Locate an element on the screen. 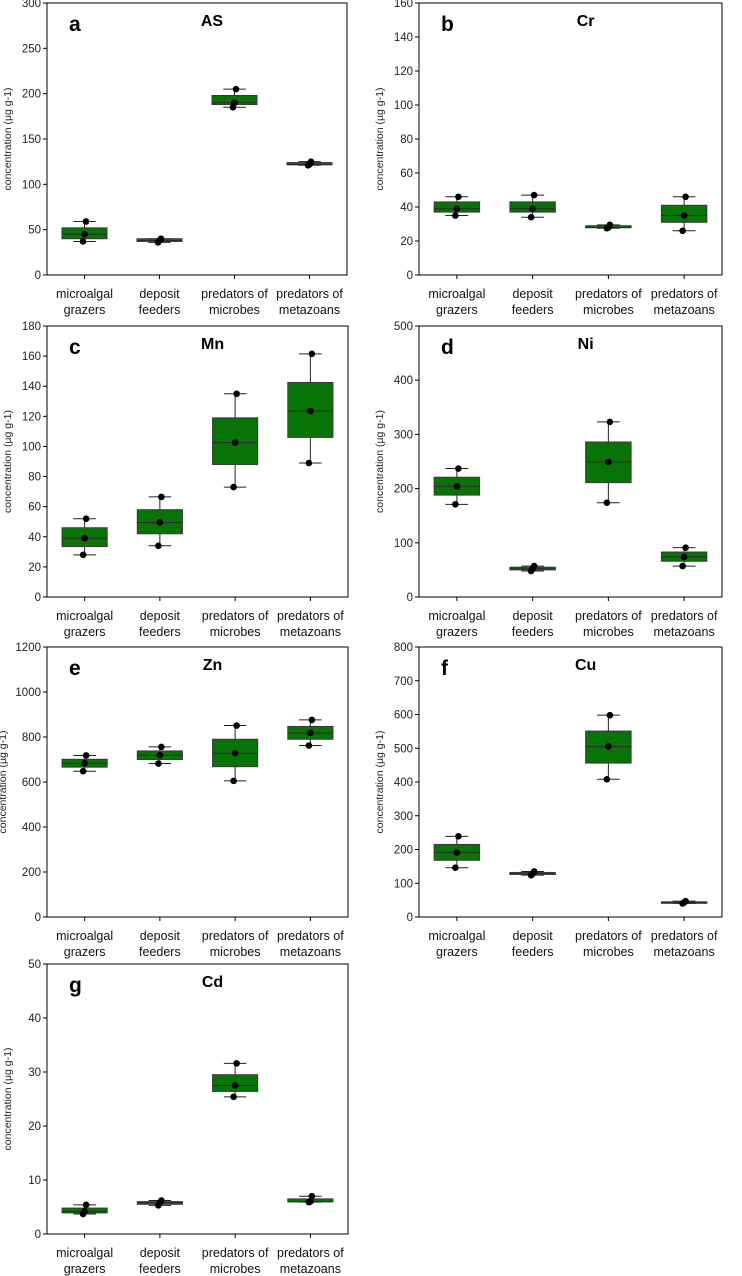 The width and height of the screenshot is (742, 1276). y-tick-label: 40 is located at coordinates (34, 1019).